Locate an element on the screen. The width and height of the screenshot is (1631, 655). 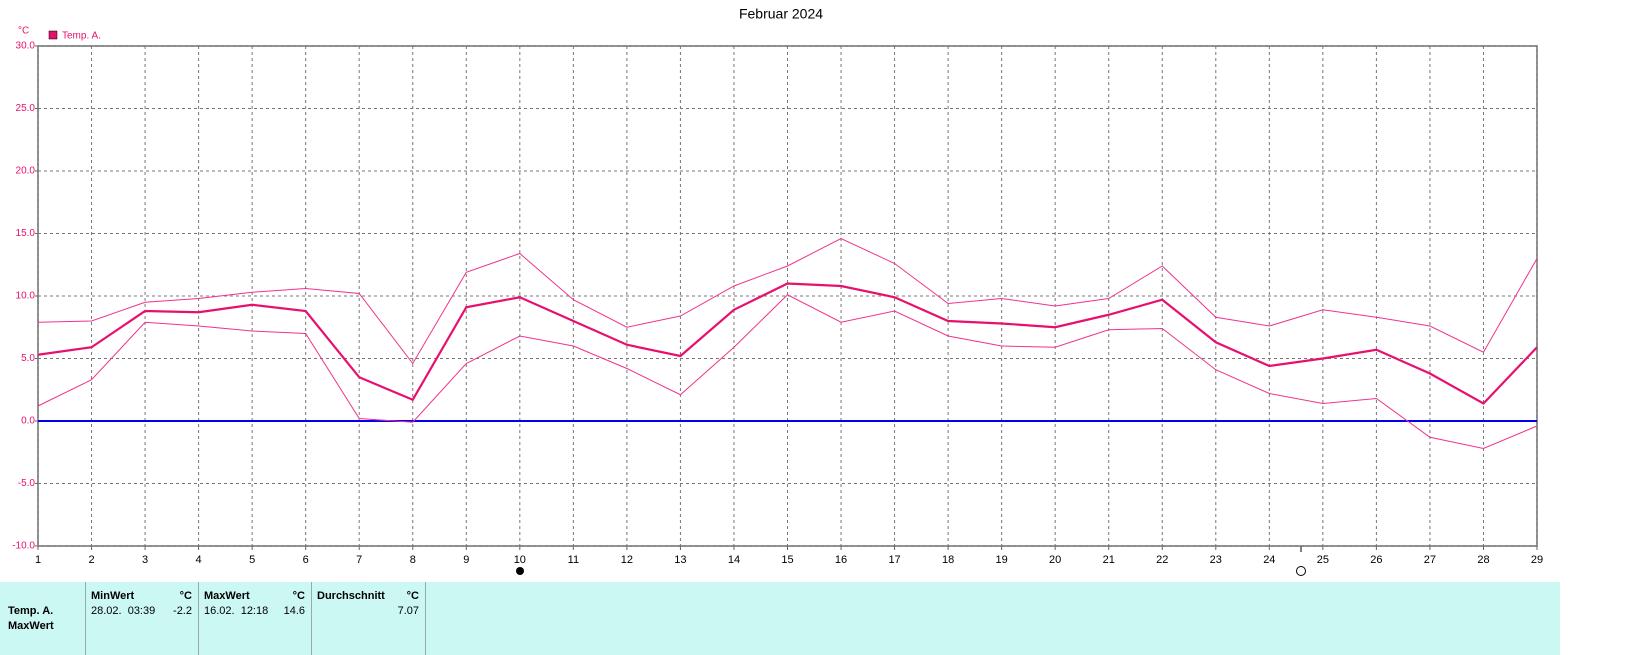
avg-value: 7.07 is located at coordinates (408, 611).